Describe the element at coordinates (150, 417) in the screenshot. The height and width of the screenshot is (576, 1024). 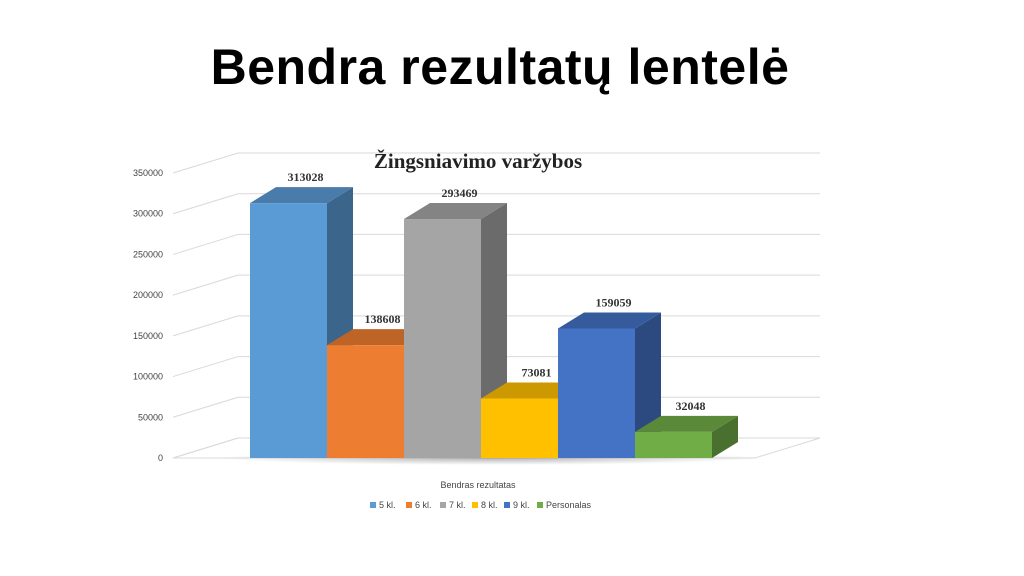
I see `y-tick-label: 50000` at that location.